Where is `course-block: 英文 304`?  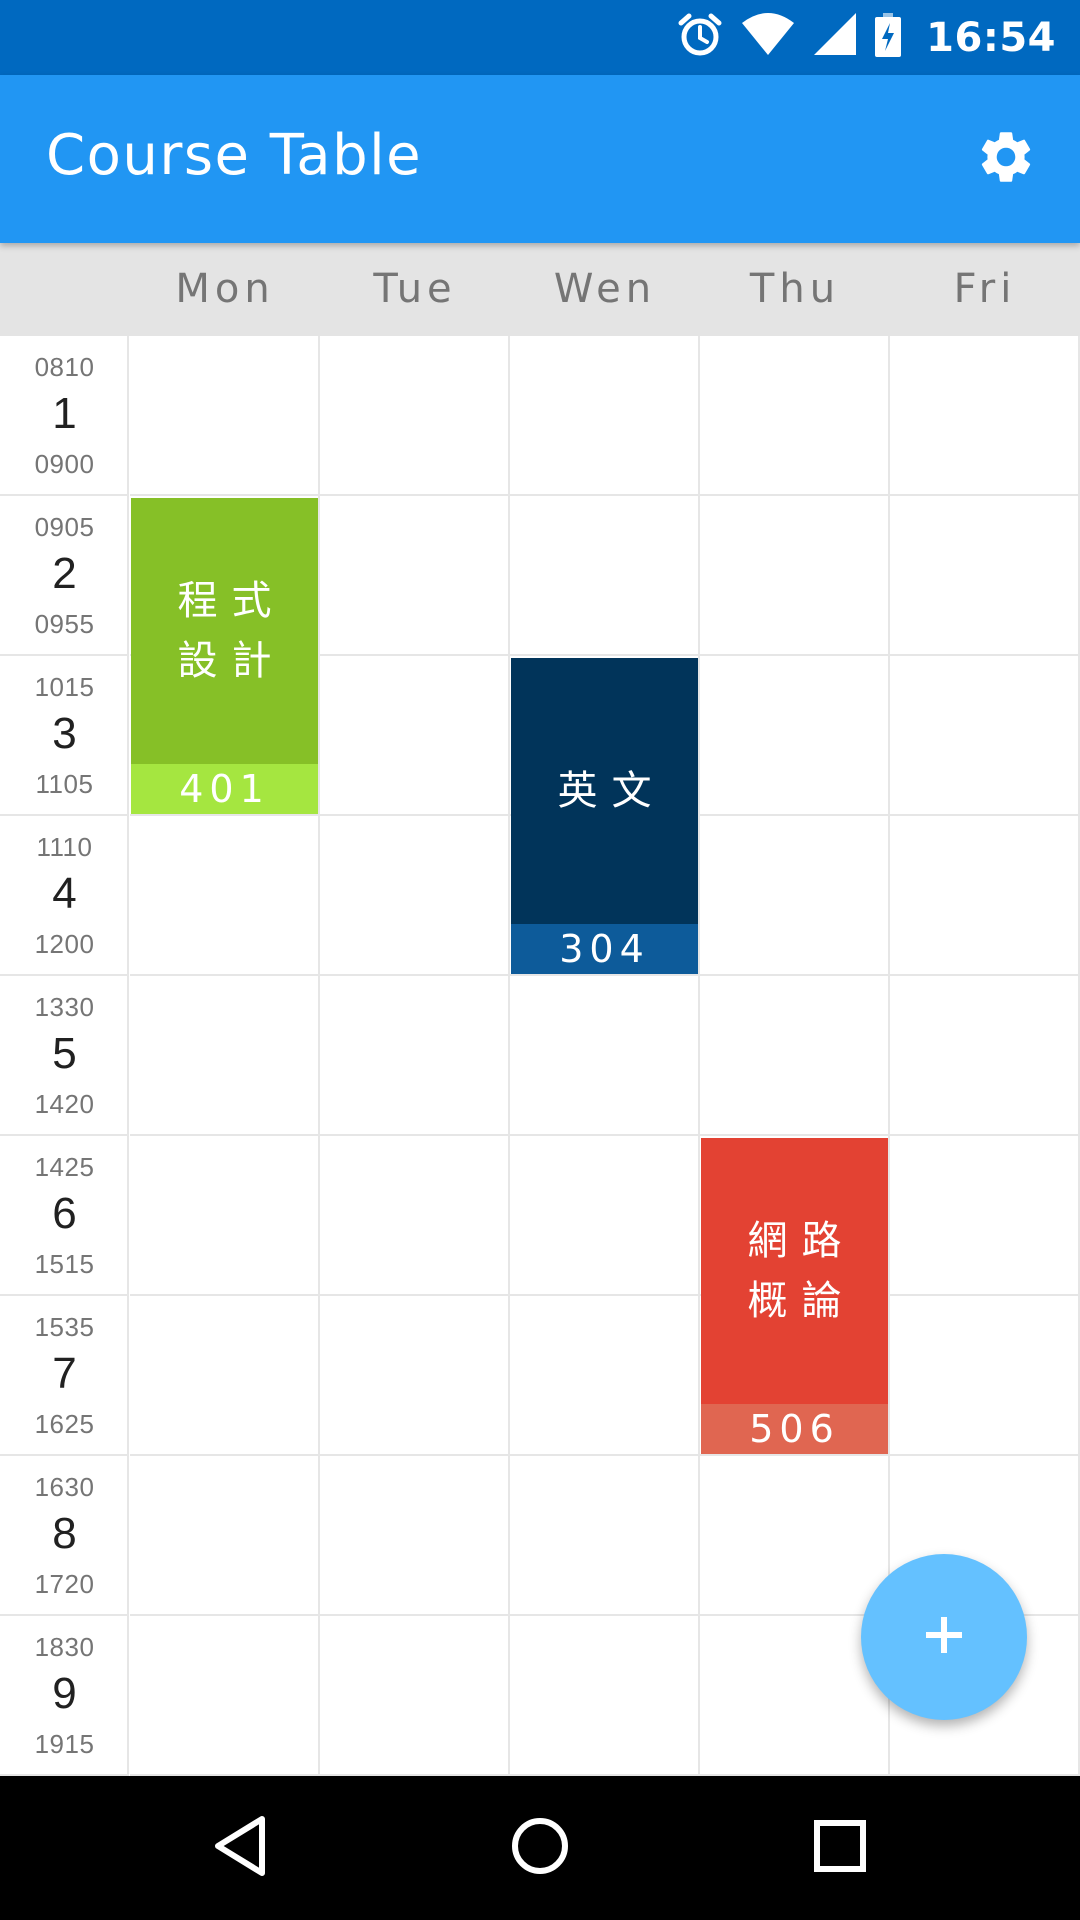 course-block: 英文 304 is located at coordinates (604, 816).